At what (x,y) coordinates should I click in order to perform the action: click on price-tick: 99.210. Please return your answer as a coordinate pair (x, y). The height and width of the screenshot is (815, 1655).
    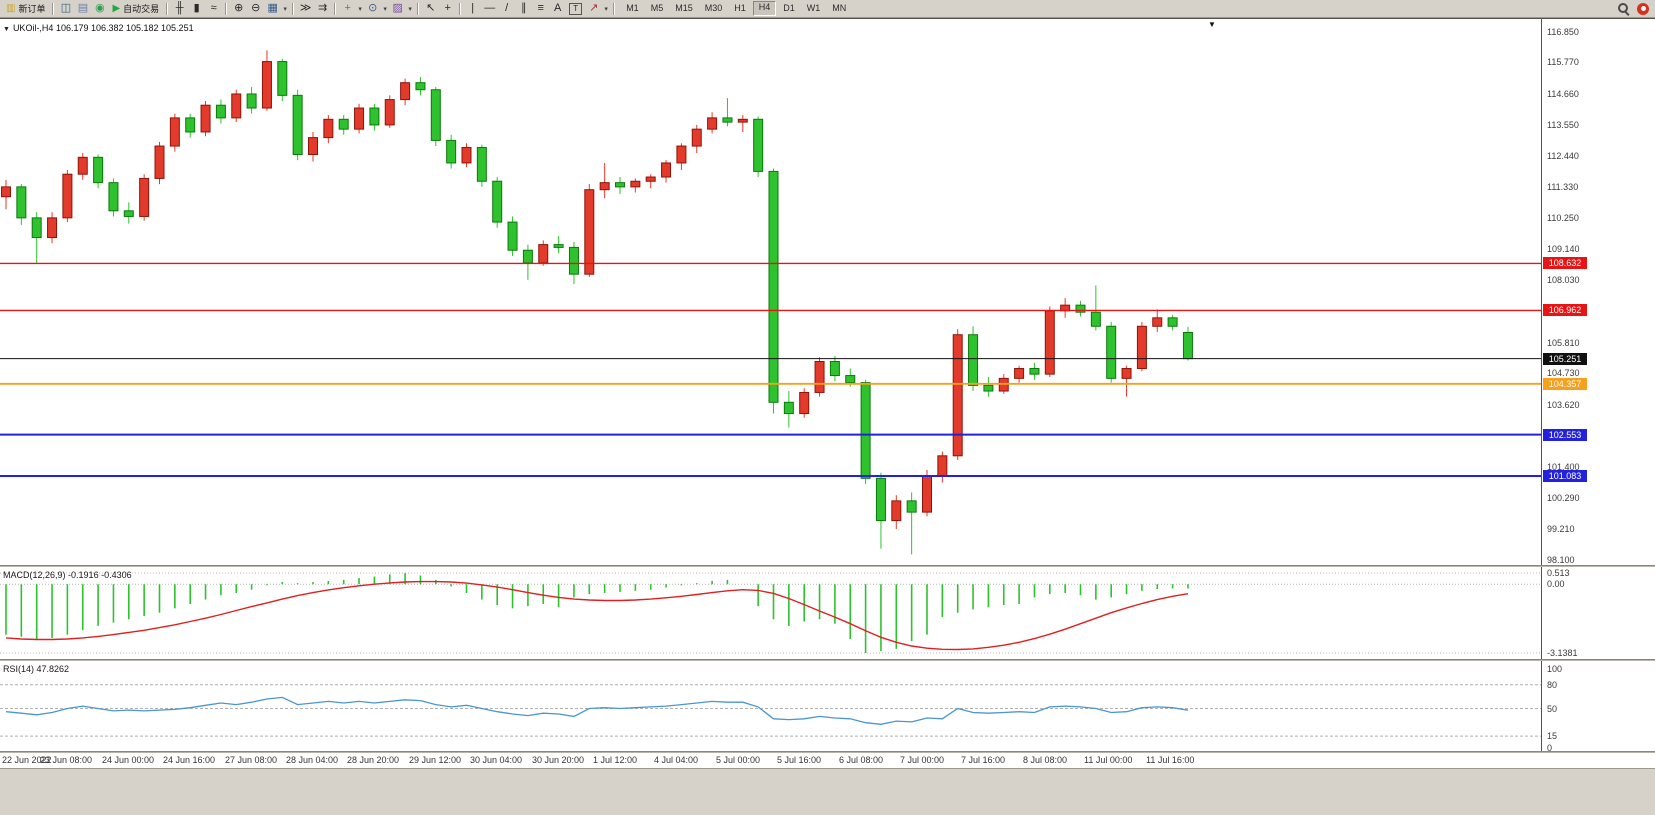
    Looking at the image, I should click on (1561, 528).